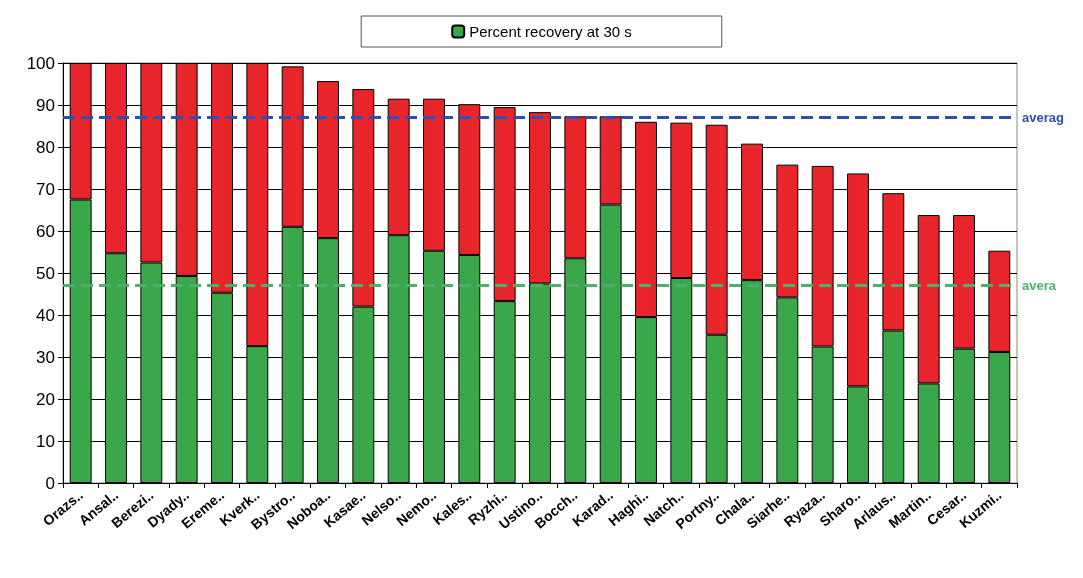 Image resolution: width=1083 pixels, height=578 pixels. Describe the element at coordinates (45, 231) in the screenshot. I see `y-tick-label: 60` at that location.